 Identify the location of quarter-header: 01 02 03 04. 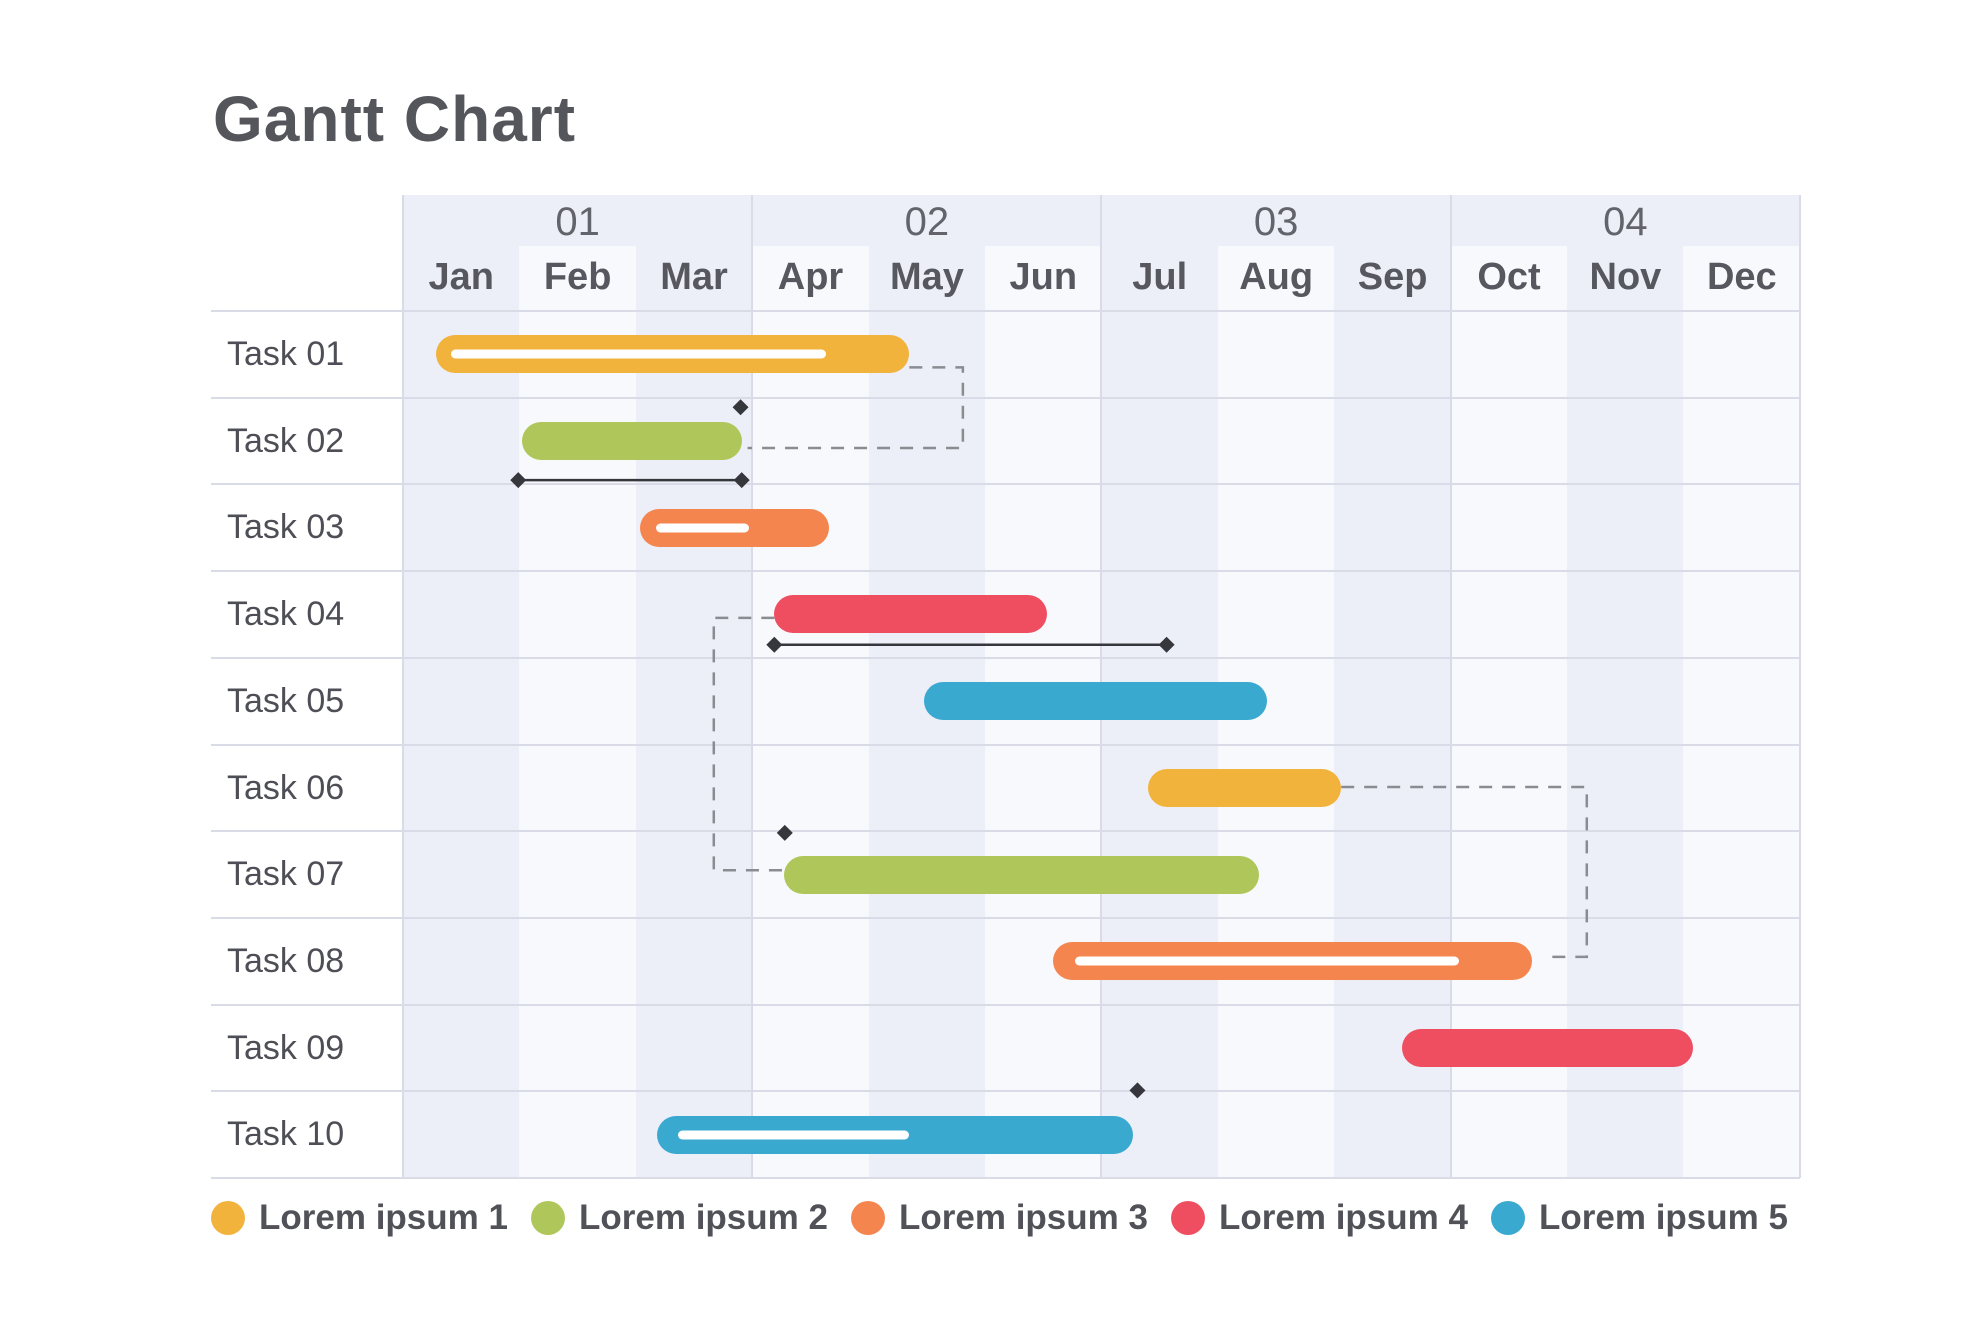
(1101, 220).